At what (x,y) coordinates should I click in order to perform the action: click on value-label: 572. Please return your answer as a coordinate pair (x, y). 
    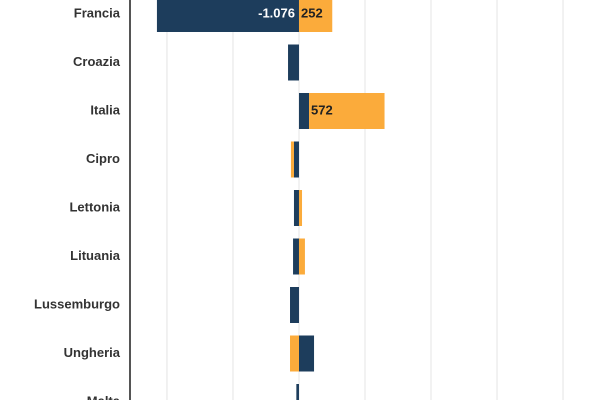
    Looking at the image, I should click on (322, 109).